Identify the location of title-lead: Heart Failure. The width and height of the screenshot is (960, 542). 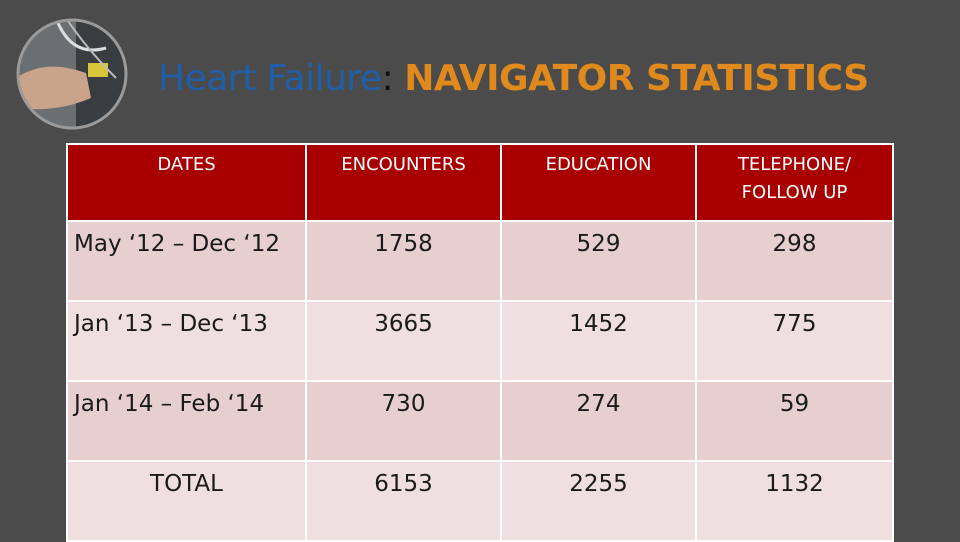
(270, 78).